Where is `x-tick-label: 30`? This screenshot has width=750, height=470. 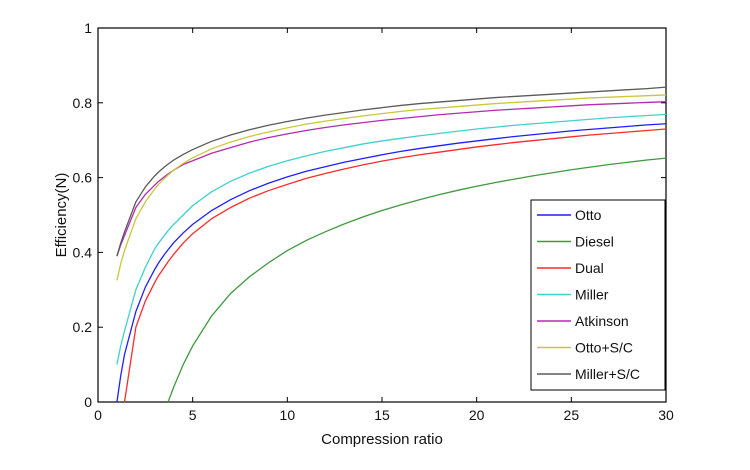 x-tick-label: 30 is located at coordinates (666, 415).